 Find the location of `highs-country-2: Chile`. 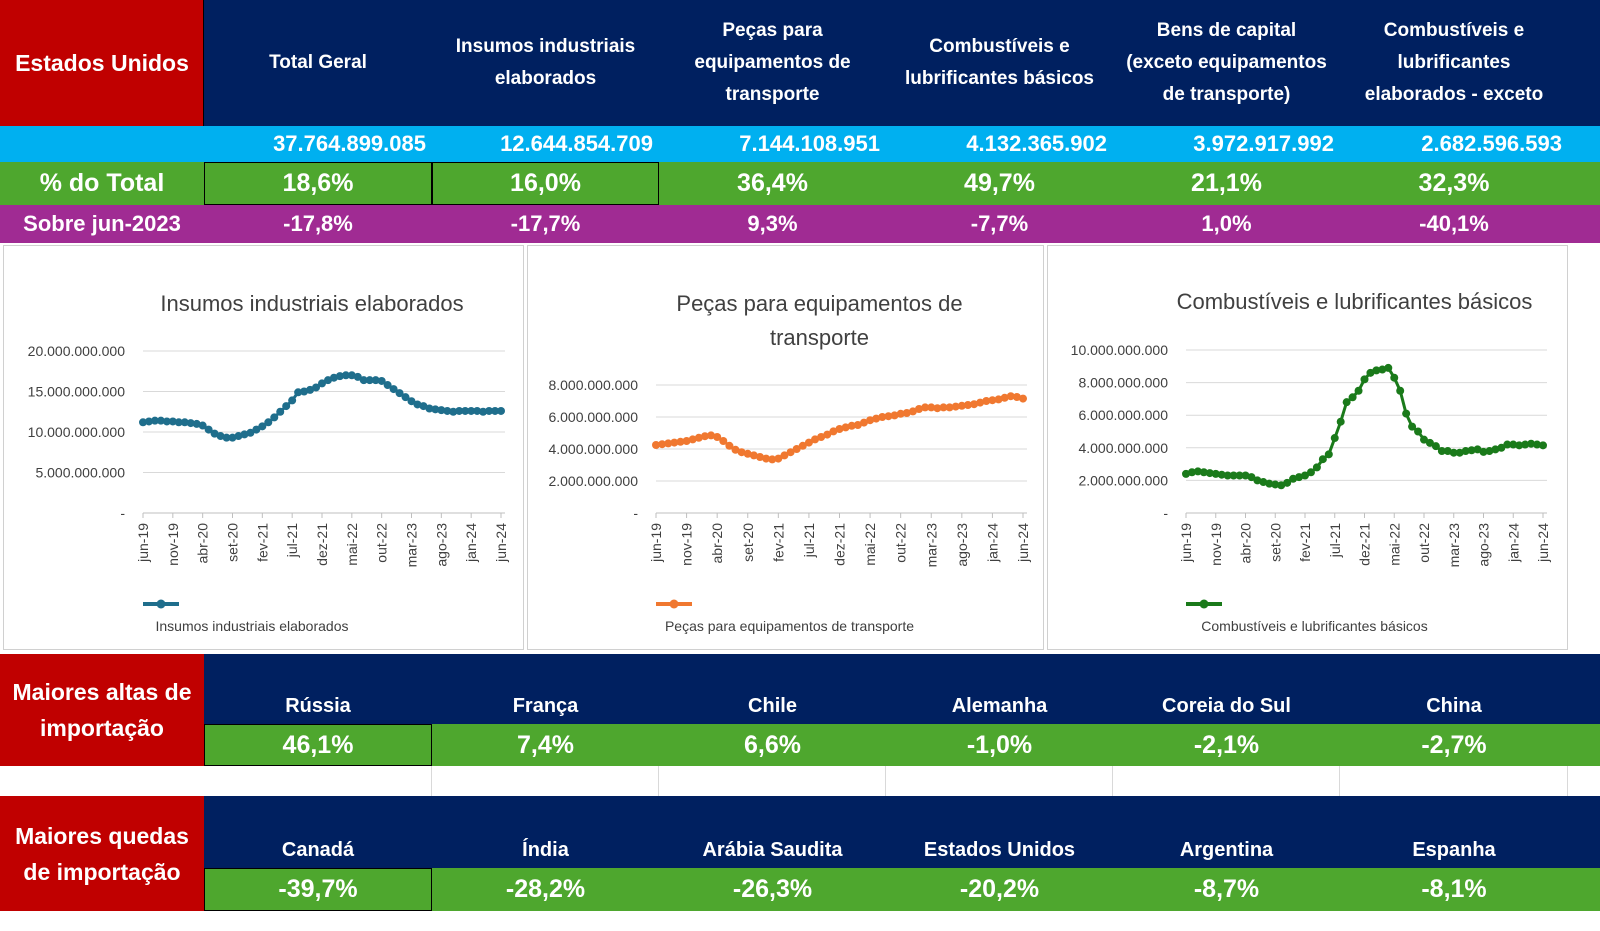

highs-country-2: Chile is located at coordinates (772, 689).